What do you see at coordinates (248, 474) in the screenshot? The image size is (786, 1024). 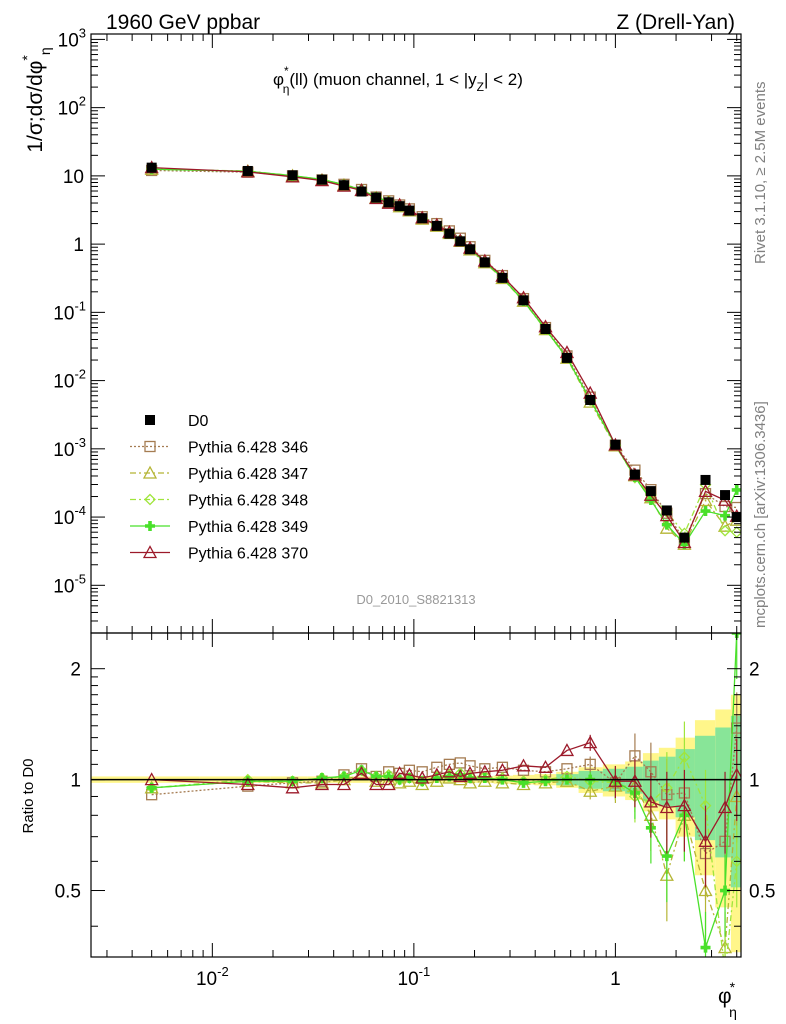 I see `legend-label: Pythia 6.428 347` at bounding box center [248, 474].